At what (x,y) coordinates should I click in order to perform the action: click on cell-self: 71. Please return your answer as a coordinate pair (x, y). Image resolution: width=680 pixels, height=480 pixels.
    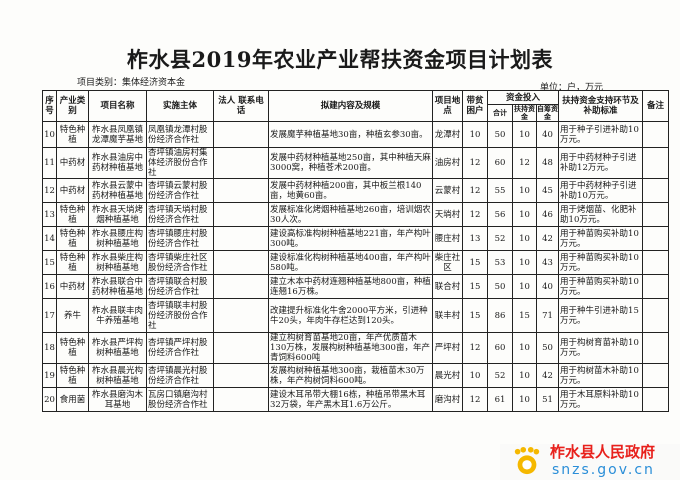
    Looking at the image, I should click on (547, 315).